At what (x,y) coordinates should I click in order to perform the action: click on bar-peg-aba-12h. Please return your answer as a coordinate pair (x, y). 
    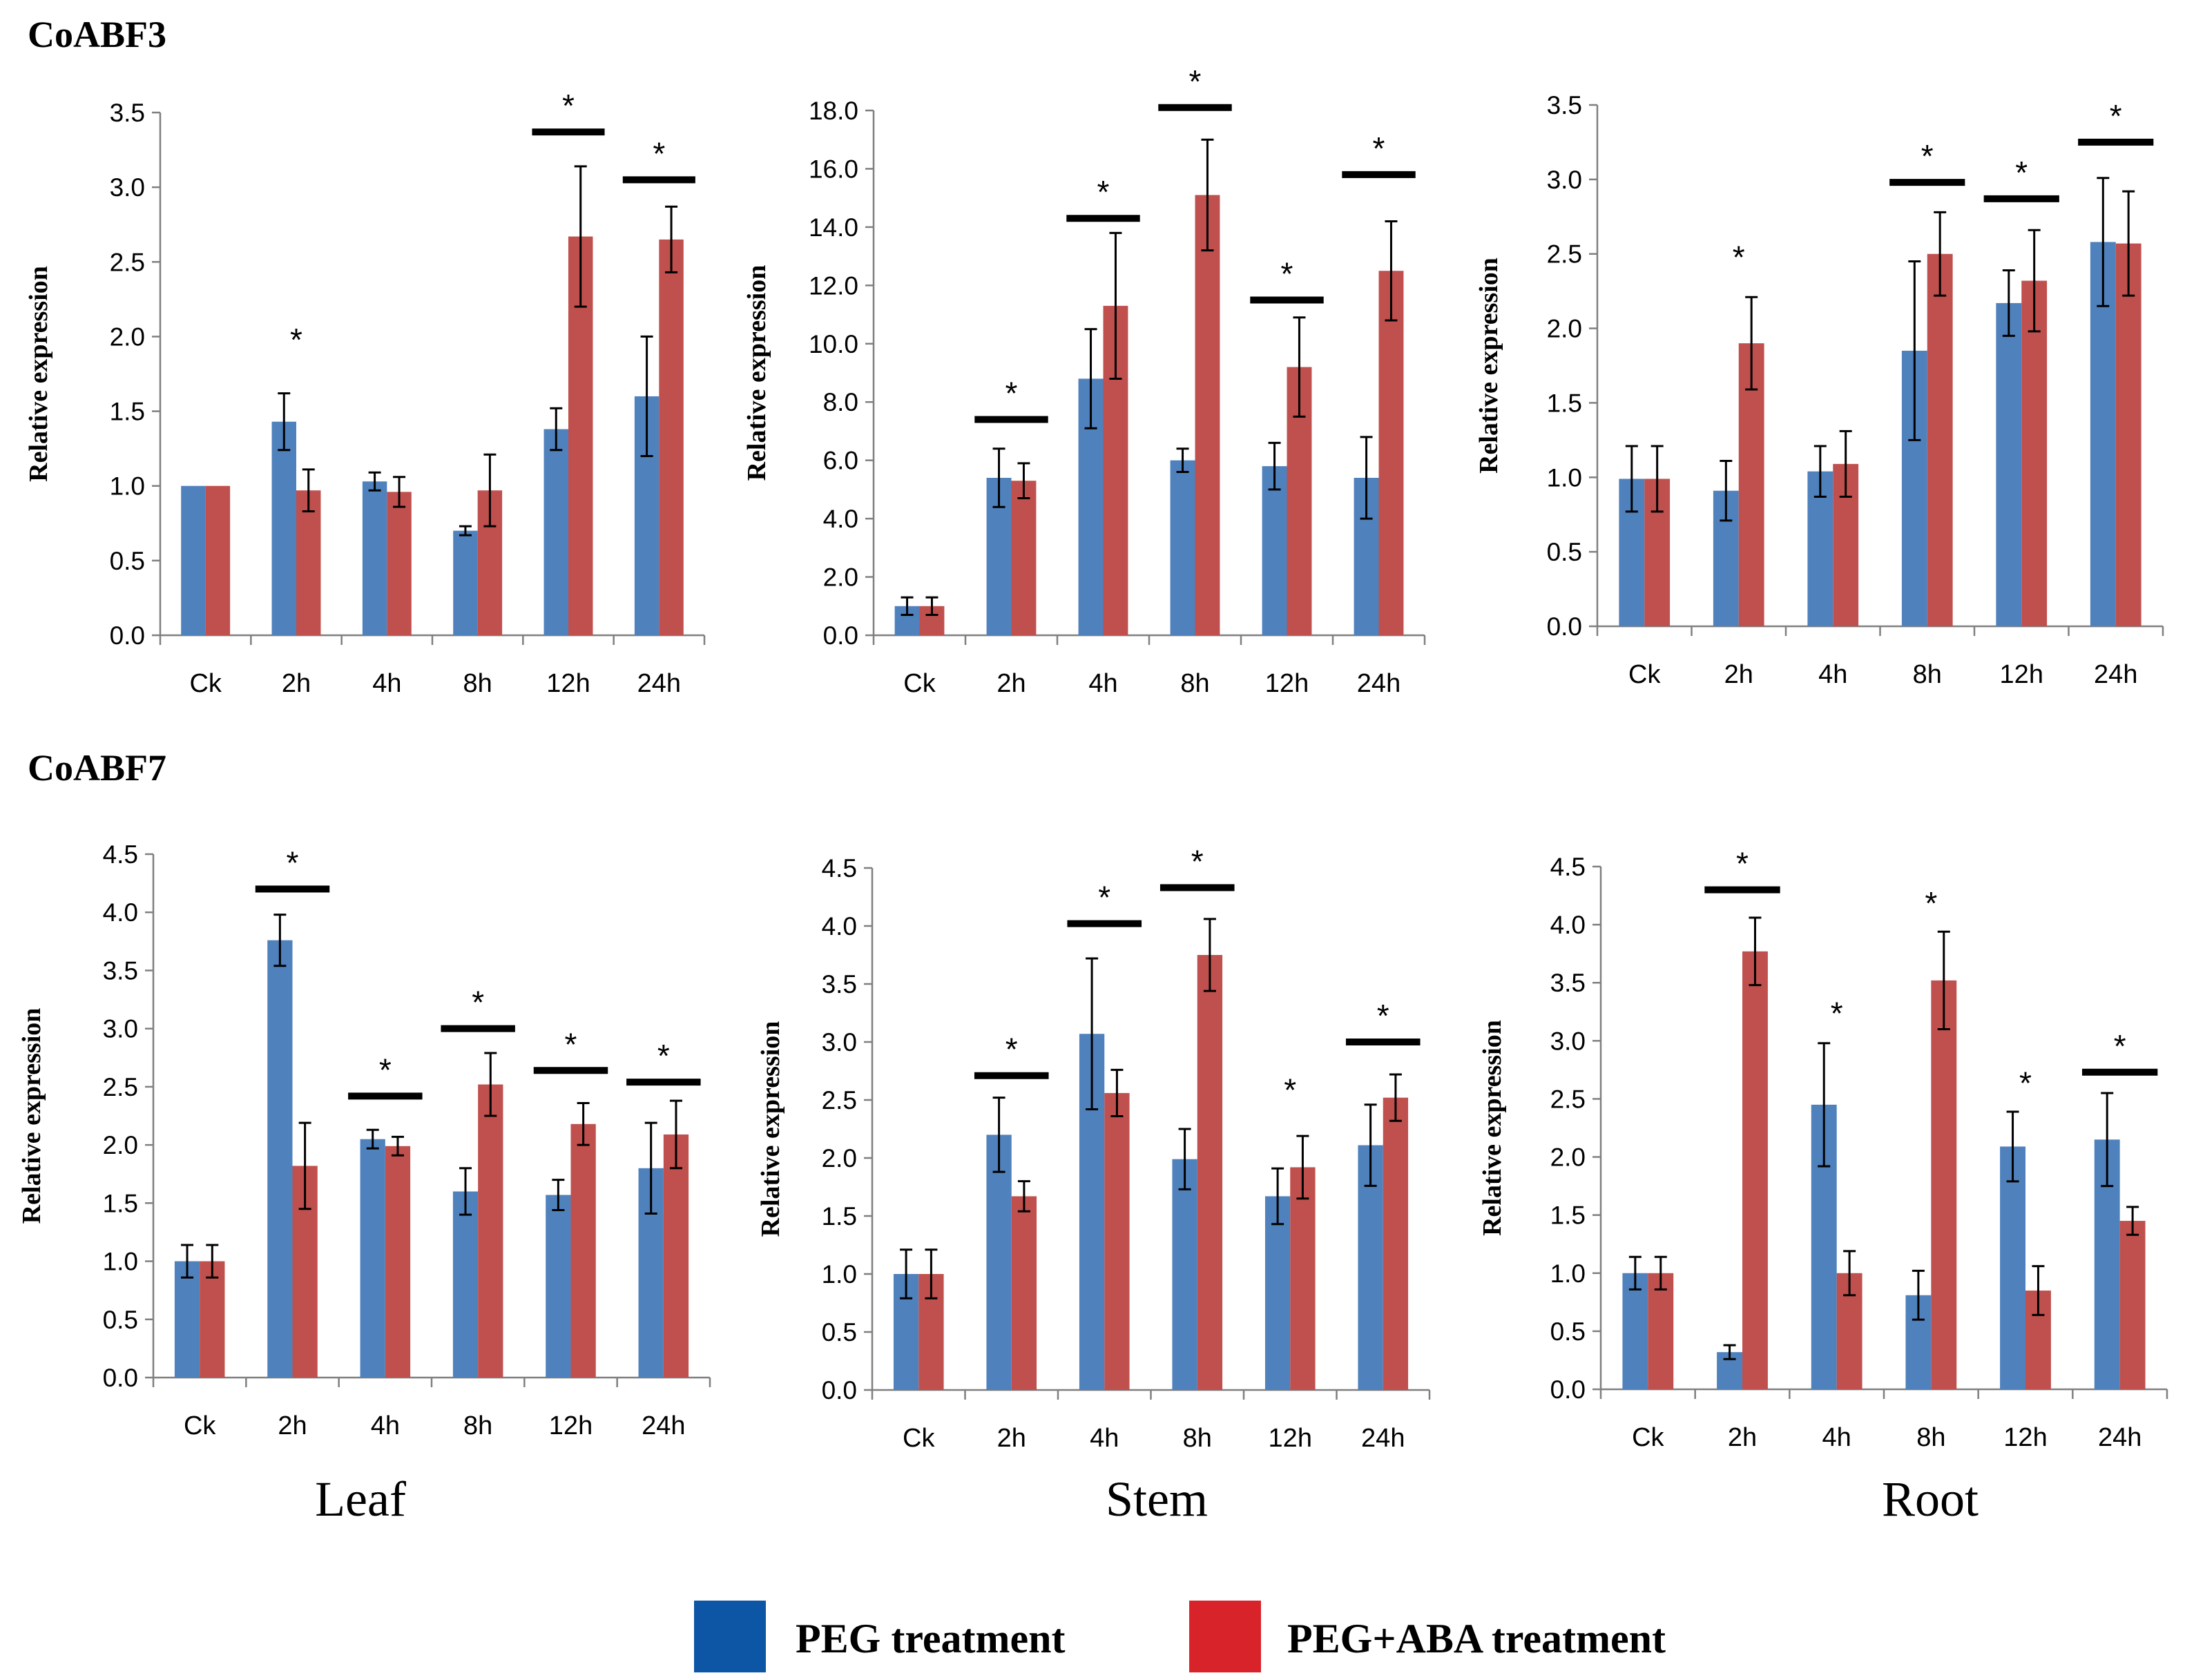
    Looking at the image, I should click on (2035, 453).